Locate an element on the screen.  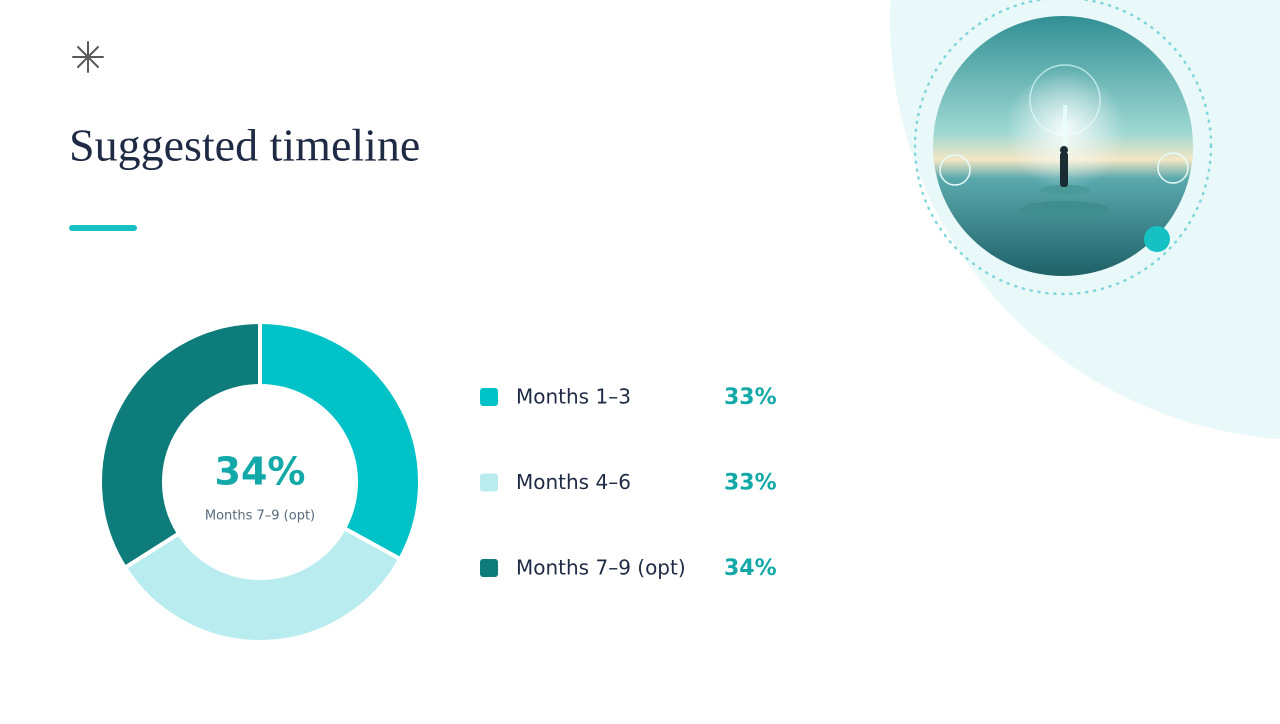
center-value: 34% is located at coordinates (260, 472).